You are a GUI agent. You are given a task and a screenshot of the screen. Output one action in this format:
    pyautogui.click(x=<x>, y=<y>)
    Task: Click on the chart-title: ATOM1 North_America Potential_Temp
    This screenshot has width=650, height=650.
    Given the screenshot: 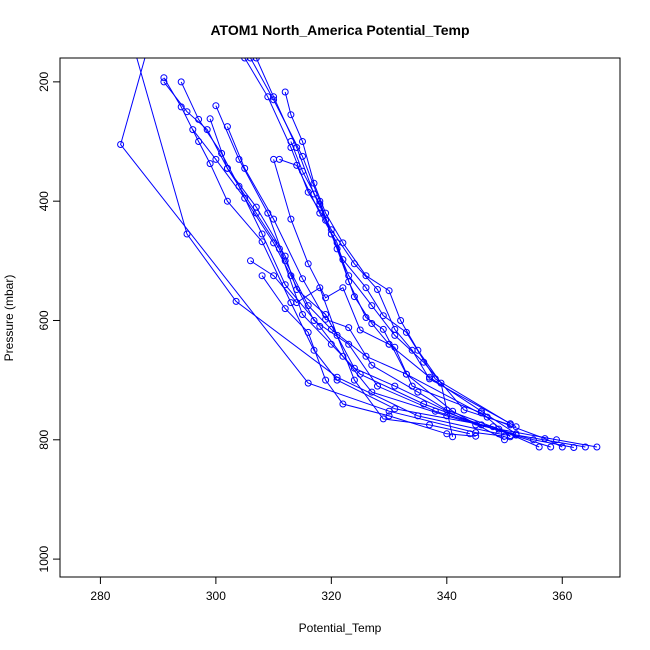 What is the action you would take?
    pyautogui.click(x=339, y=30)
    